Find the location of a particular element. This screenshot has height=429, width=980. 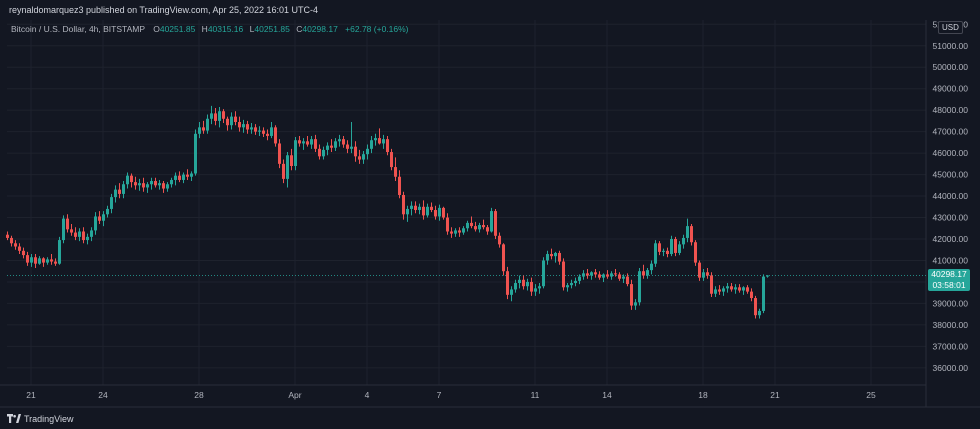

currency-badge: USD is located at coordinates (950, 27).